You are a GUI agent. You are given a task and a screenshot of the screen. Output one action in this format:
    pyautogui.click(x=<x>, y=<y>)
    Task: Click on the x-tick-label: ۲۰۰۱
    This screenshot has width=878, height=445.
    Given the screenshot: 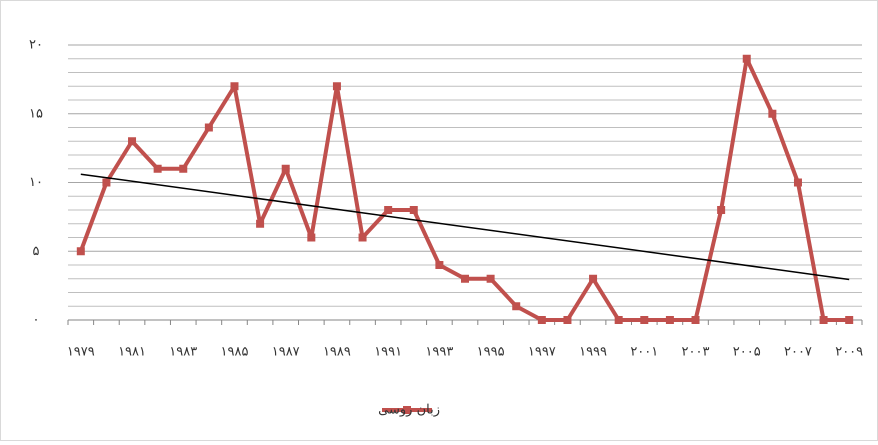 What is the action you would take?
    pyautogui.click(x=644, y=352)
    